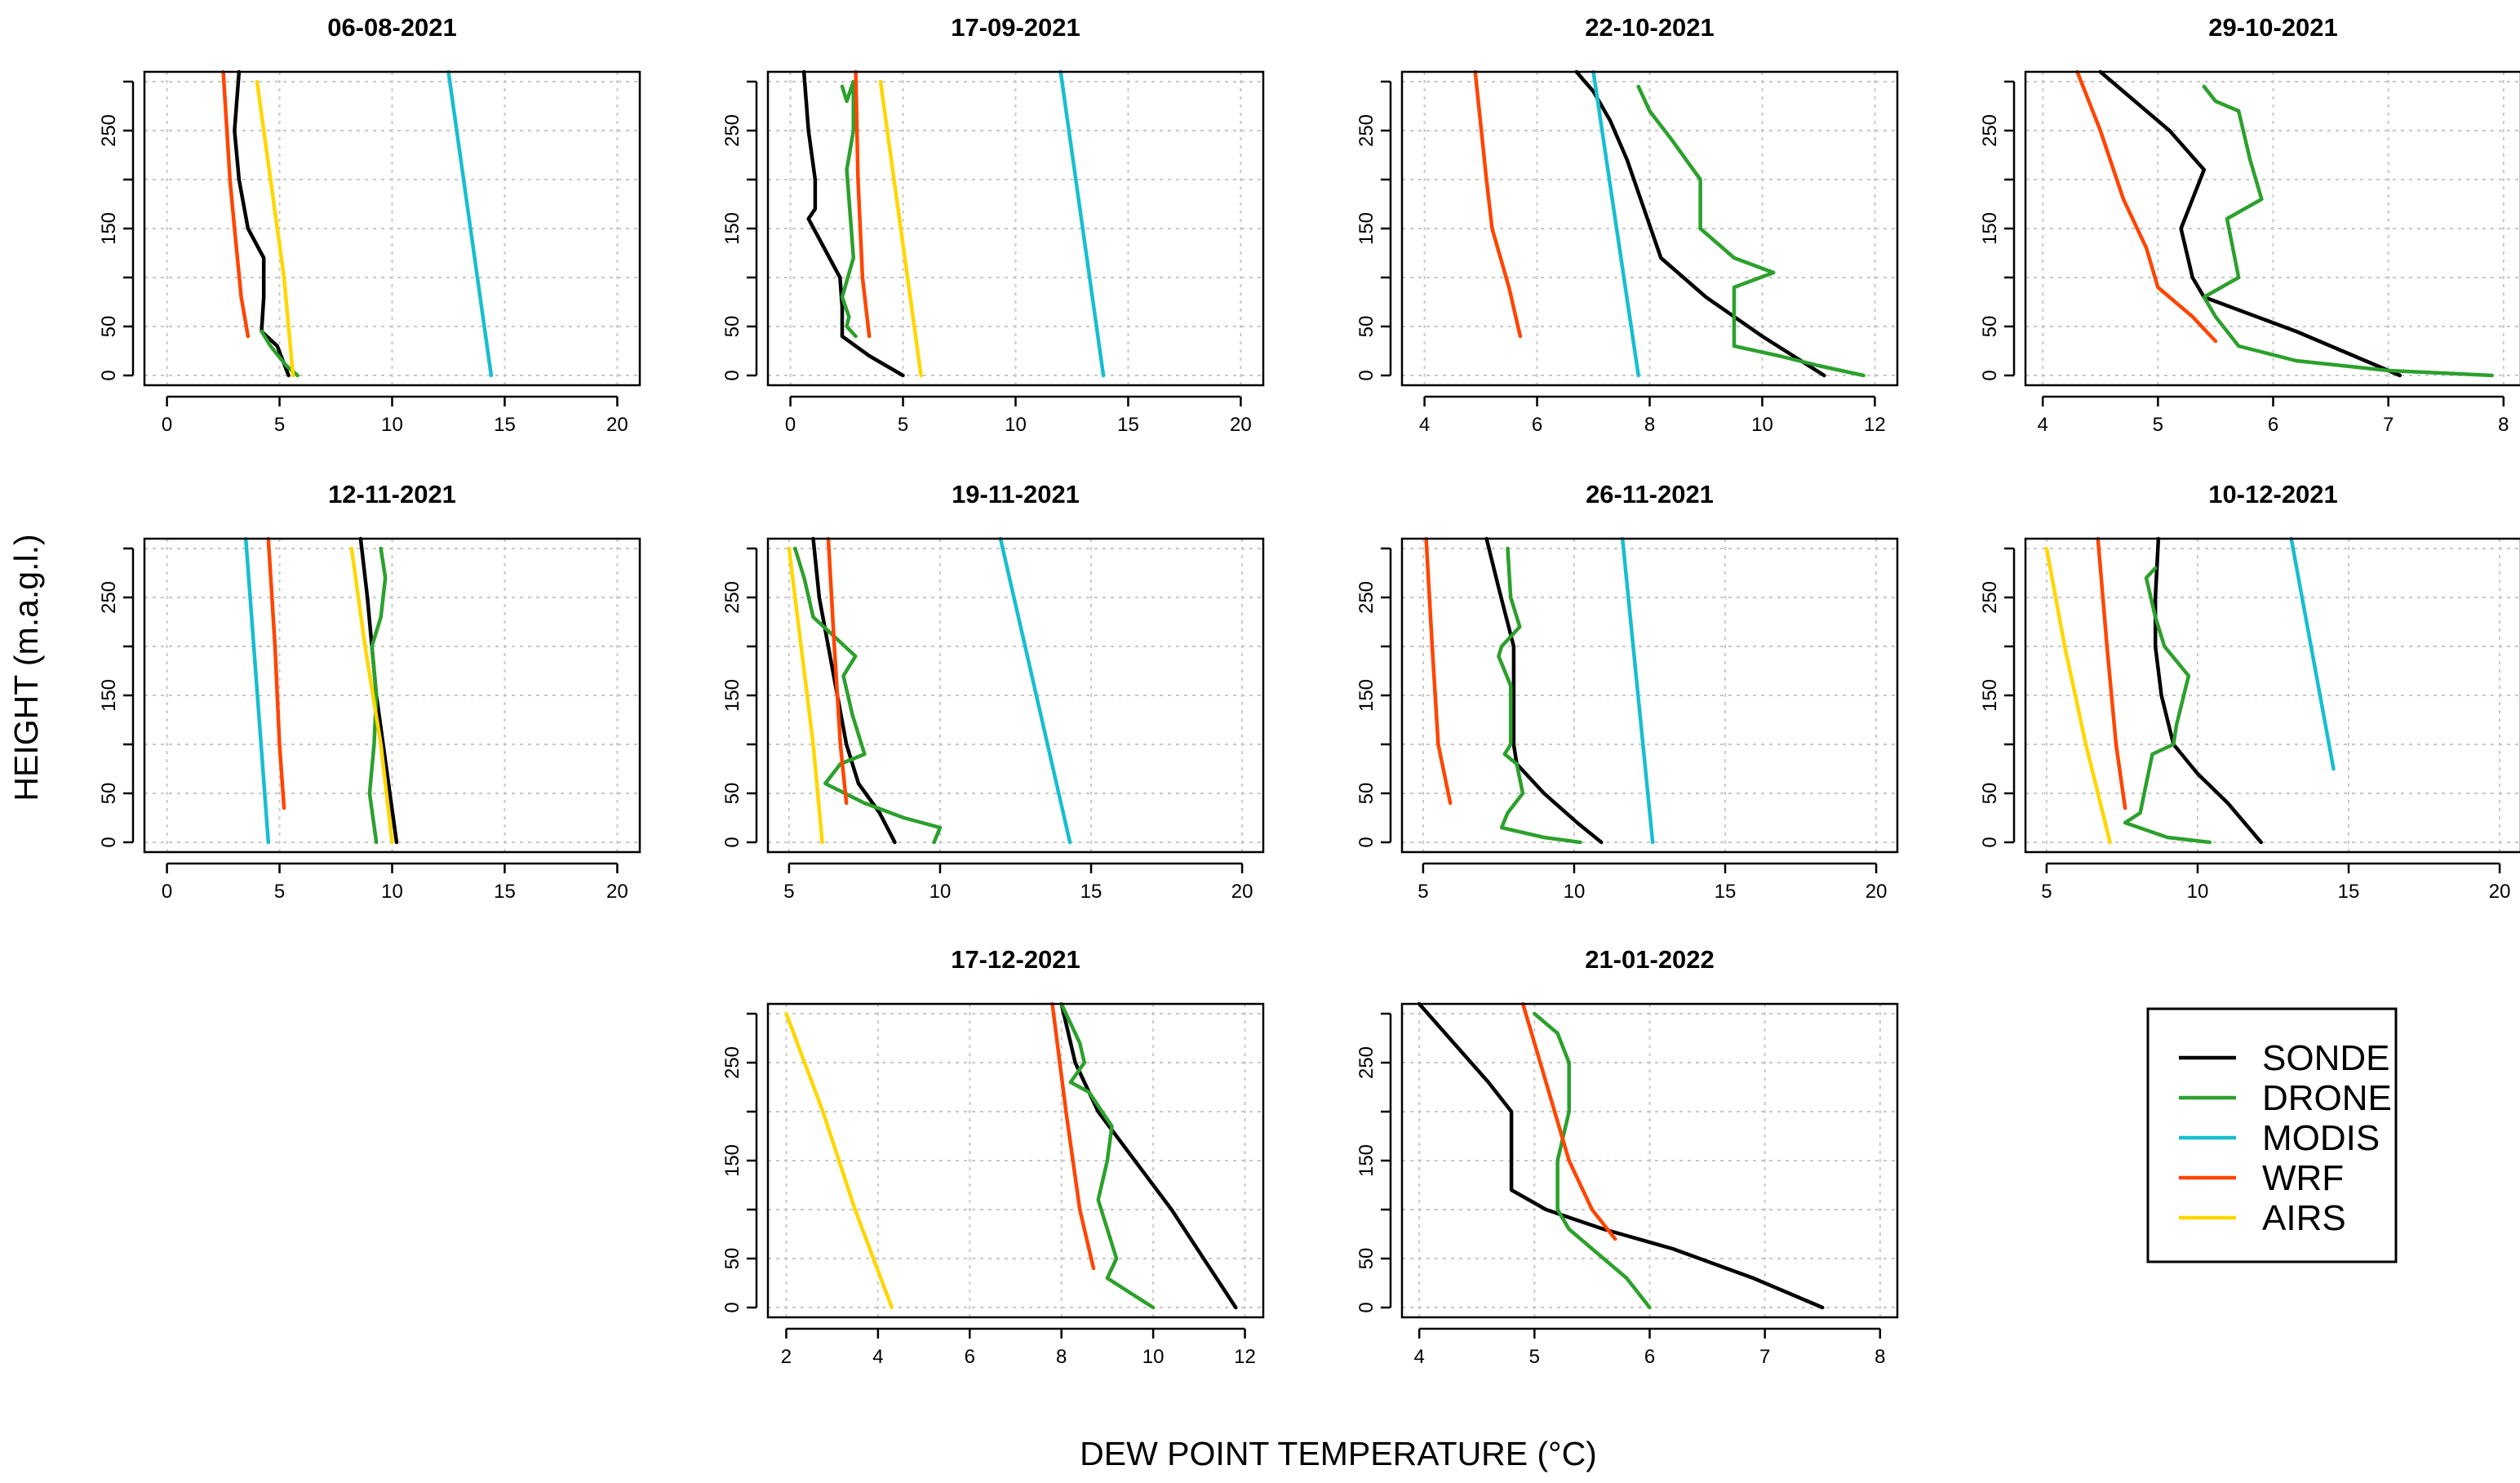 This screenshot has height=1483, width=2520. What do you see at coordinates (1061, 1357) in the screenshot?
I see `x-tick-label: 8` at bounding box center [1061, 1357].